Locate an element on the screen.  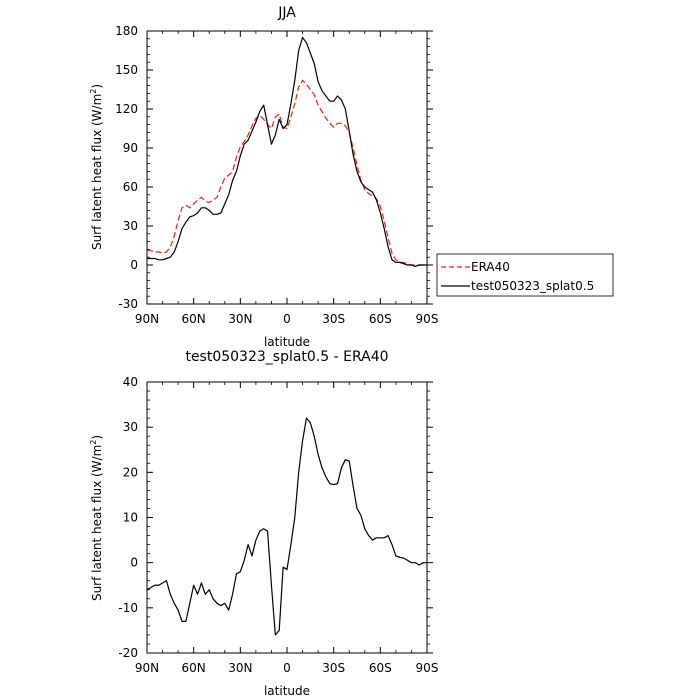
bottom-y-tick-label: -20 is located at coordinates (128, 653).